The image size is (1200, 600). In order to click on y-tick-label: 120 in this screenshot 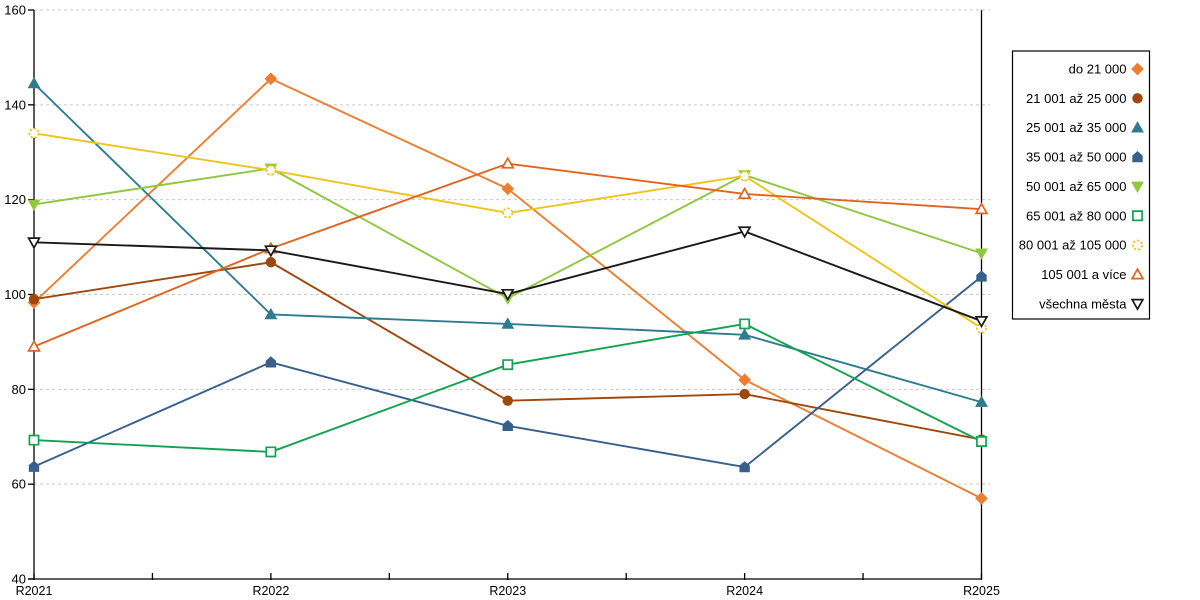, I will do `click(15, 199)`.